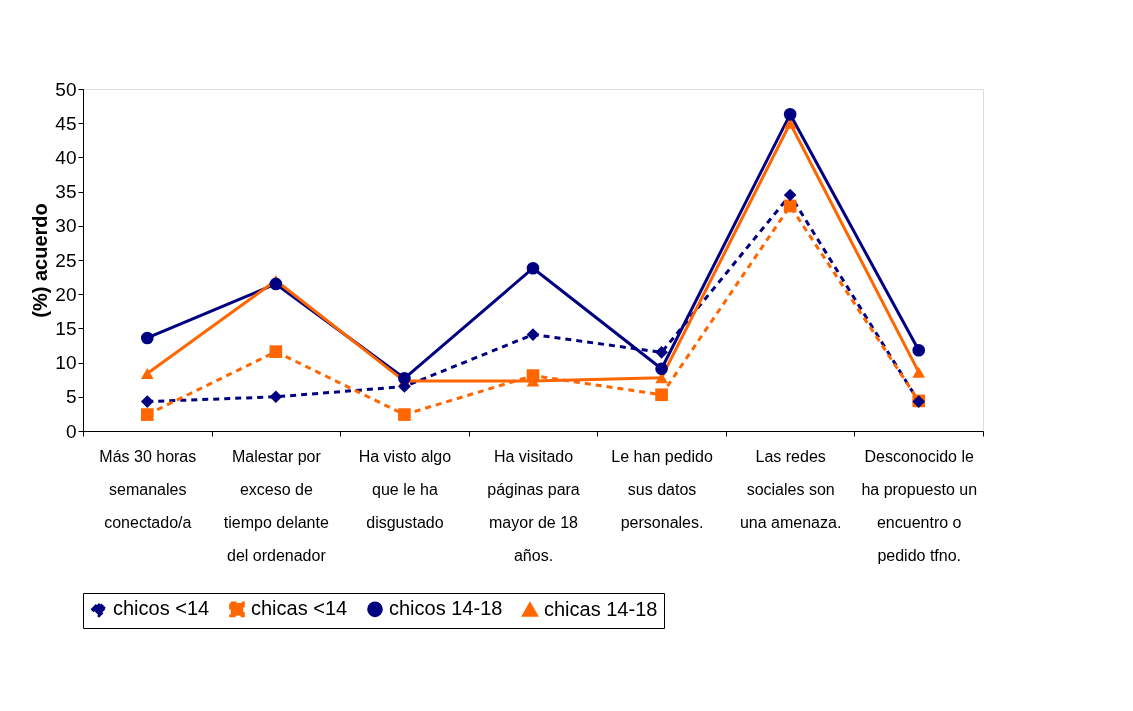 The image size is (1133, 711). Describe the element at coordinates (66, 363) in the screenshot. I see `y-tick-label: 10` at that location.